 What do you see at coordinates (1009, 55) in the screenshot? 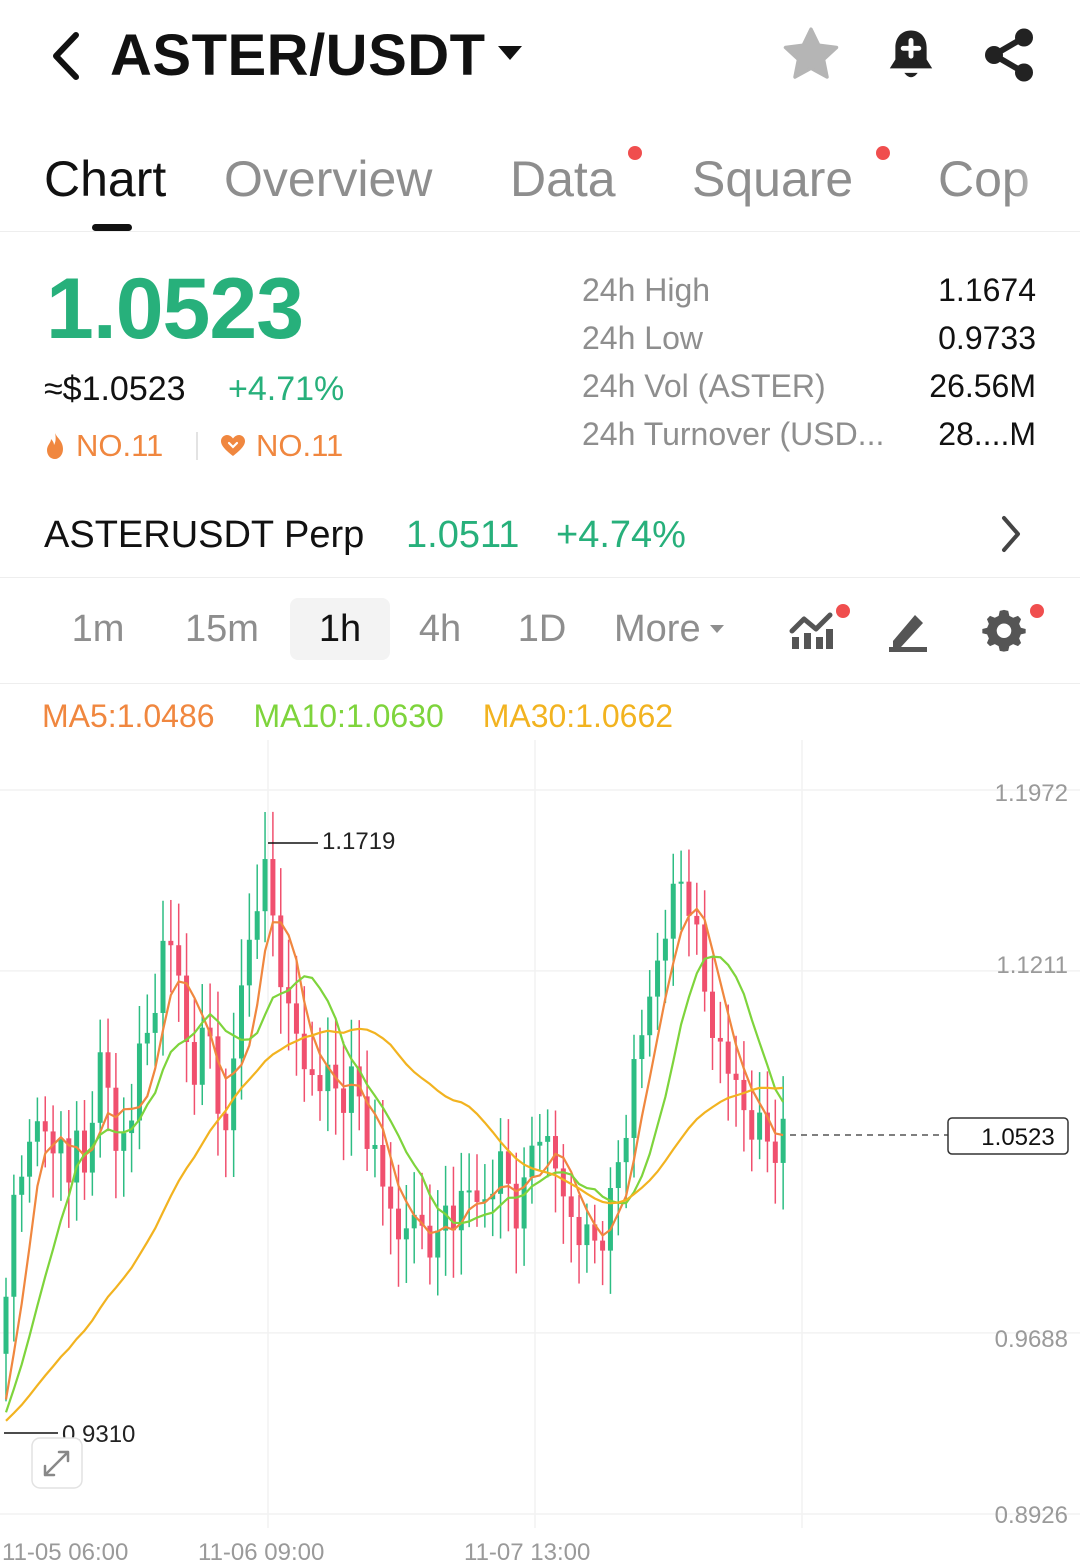
I see `share-icon` at bounding box center [1009, 55].